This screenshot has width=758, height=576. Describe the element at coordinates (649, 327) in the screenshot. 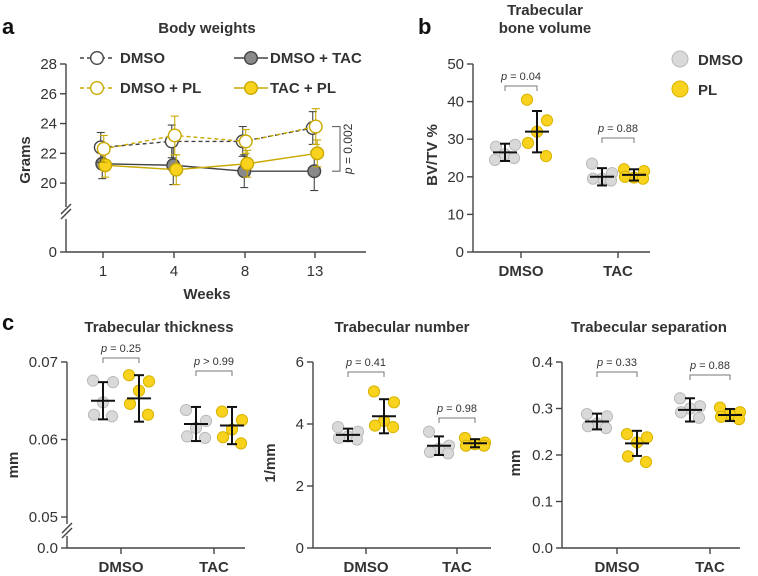

I see `chart-title: Trabecular separation` at that location.